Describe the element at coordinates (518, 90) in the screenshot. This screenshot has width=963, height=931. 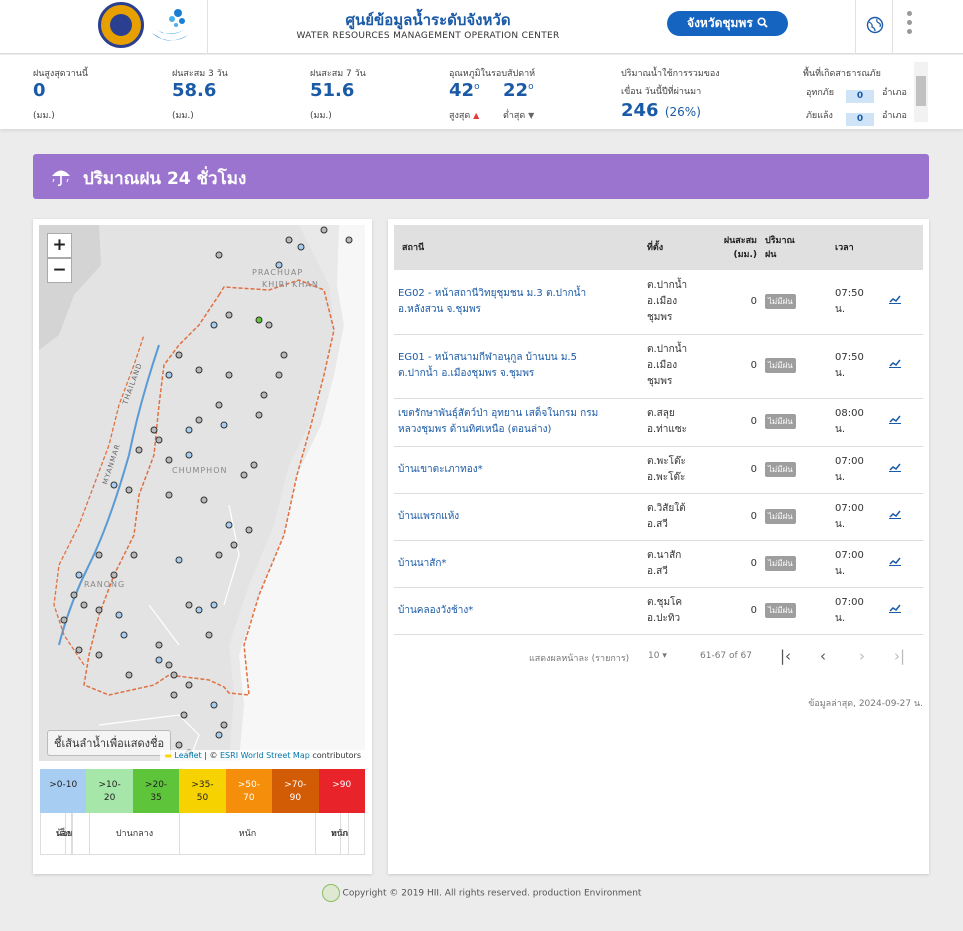
I see `stat-temp-min-value: 22o` at that location.